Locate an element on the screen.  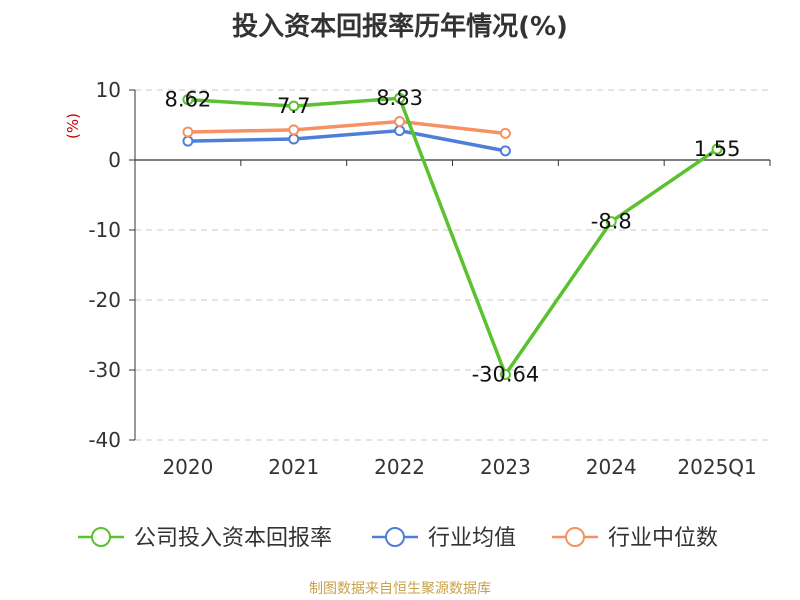
y-axis-unit-label: (%) is located at coordinates (73, 126).